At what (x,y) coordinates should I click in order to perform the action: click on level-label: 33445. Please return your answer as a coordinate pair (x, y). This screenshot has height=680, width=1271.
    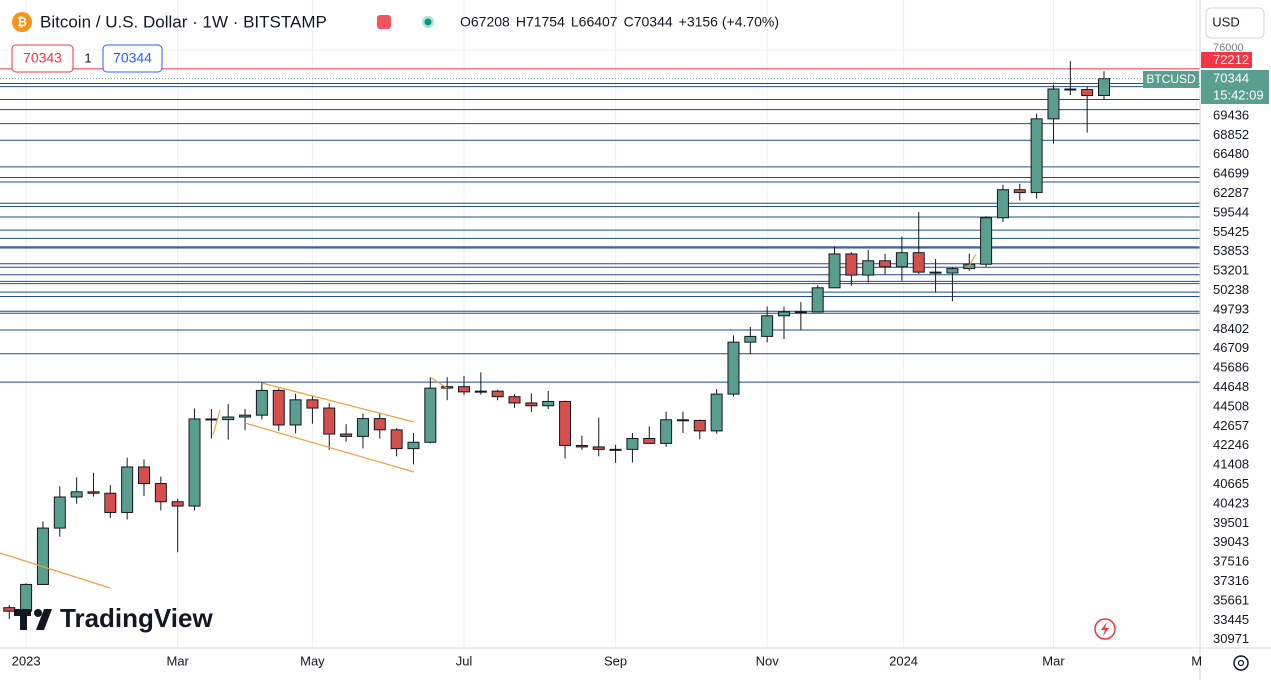
    Looking at the image, I should click on (1231, 619).